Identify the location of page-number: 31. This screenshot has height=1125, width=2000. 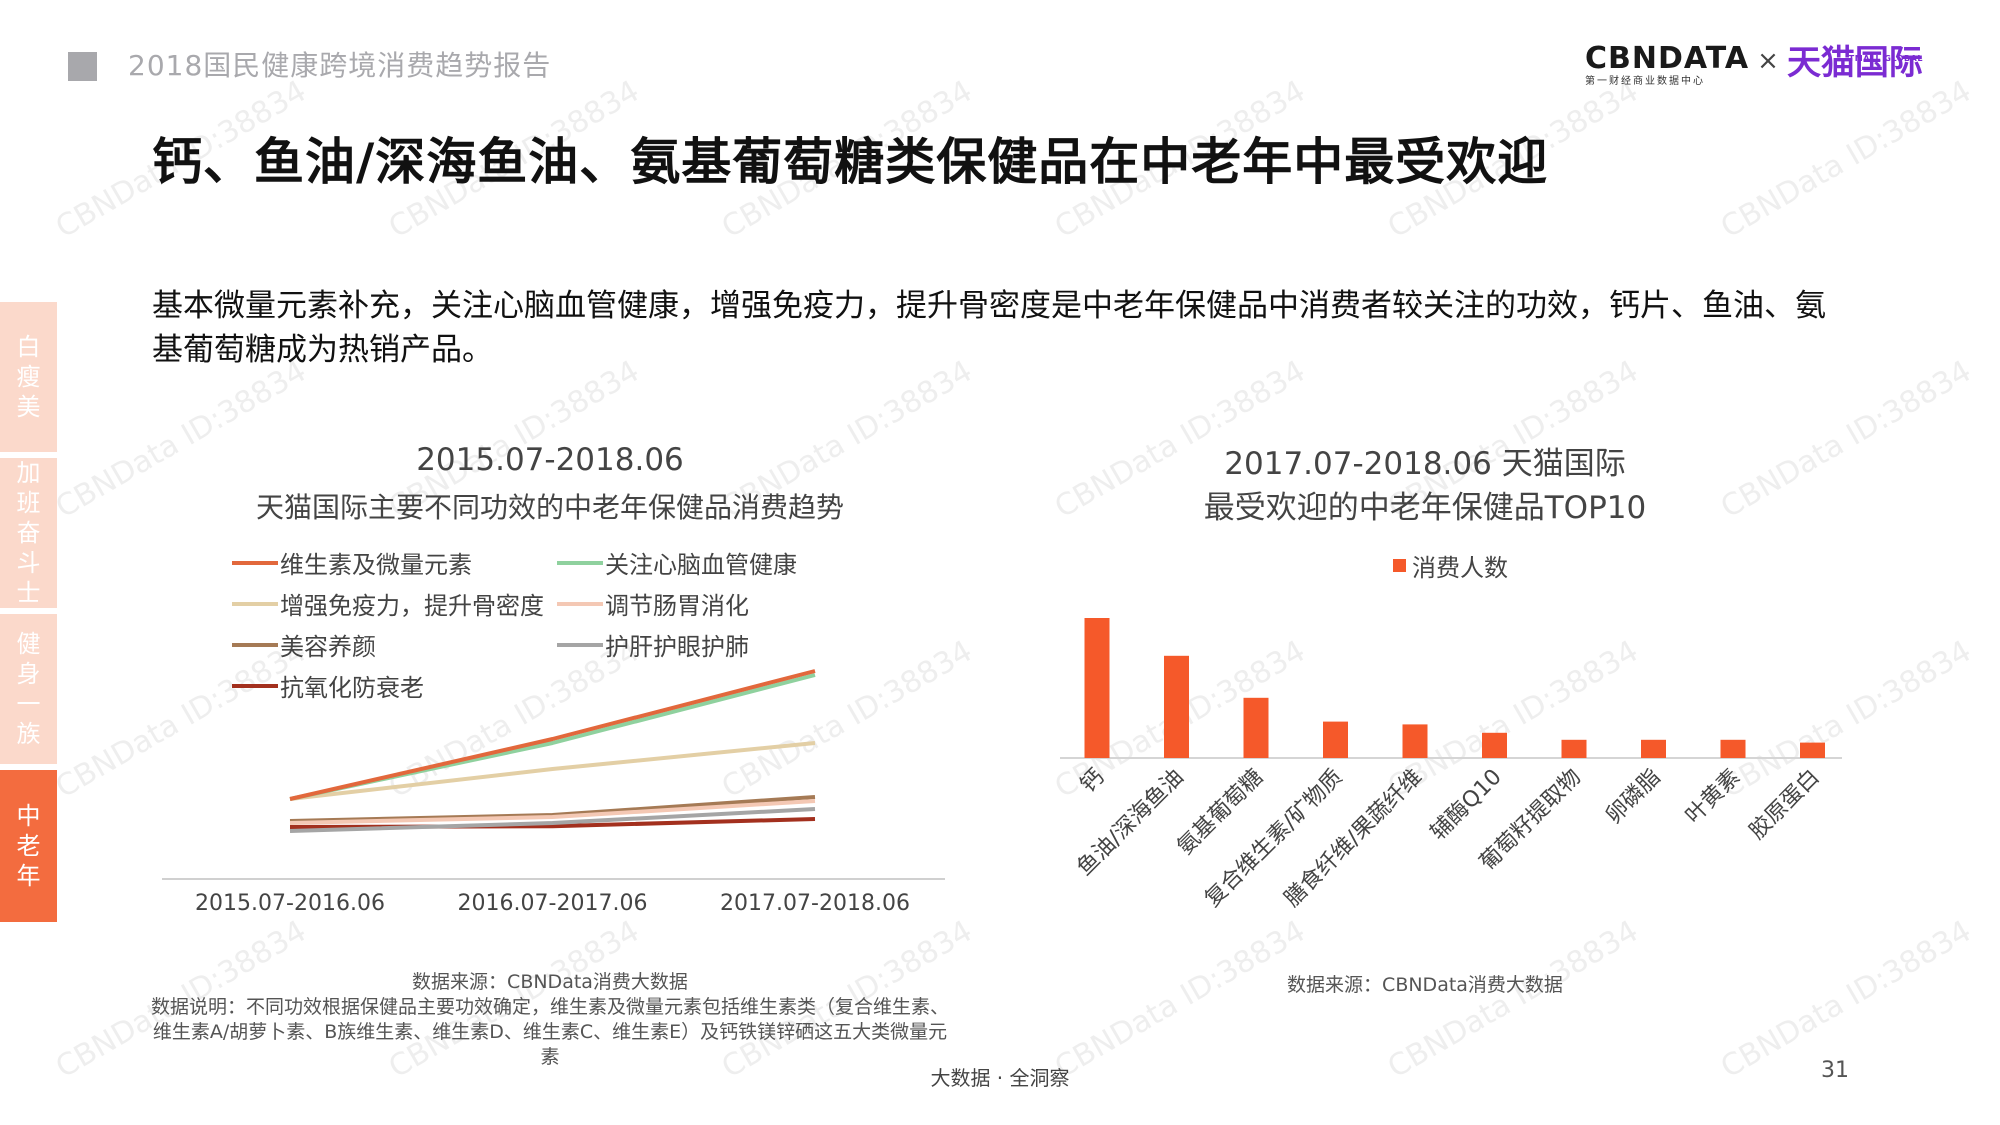
(1835, 1070).